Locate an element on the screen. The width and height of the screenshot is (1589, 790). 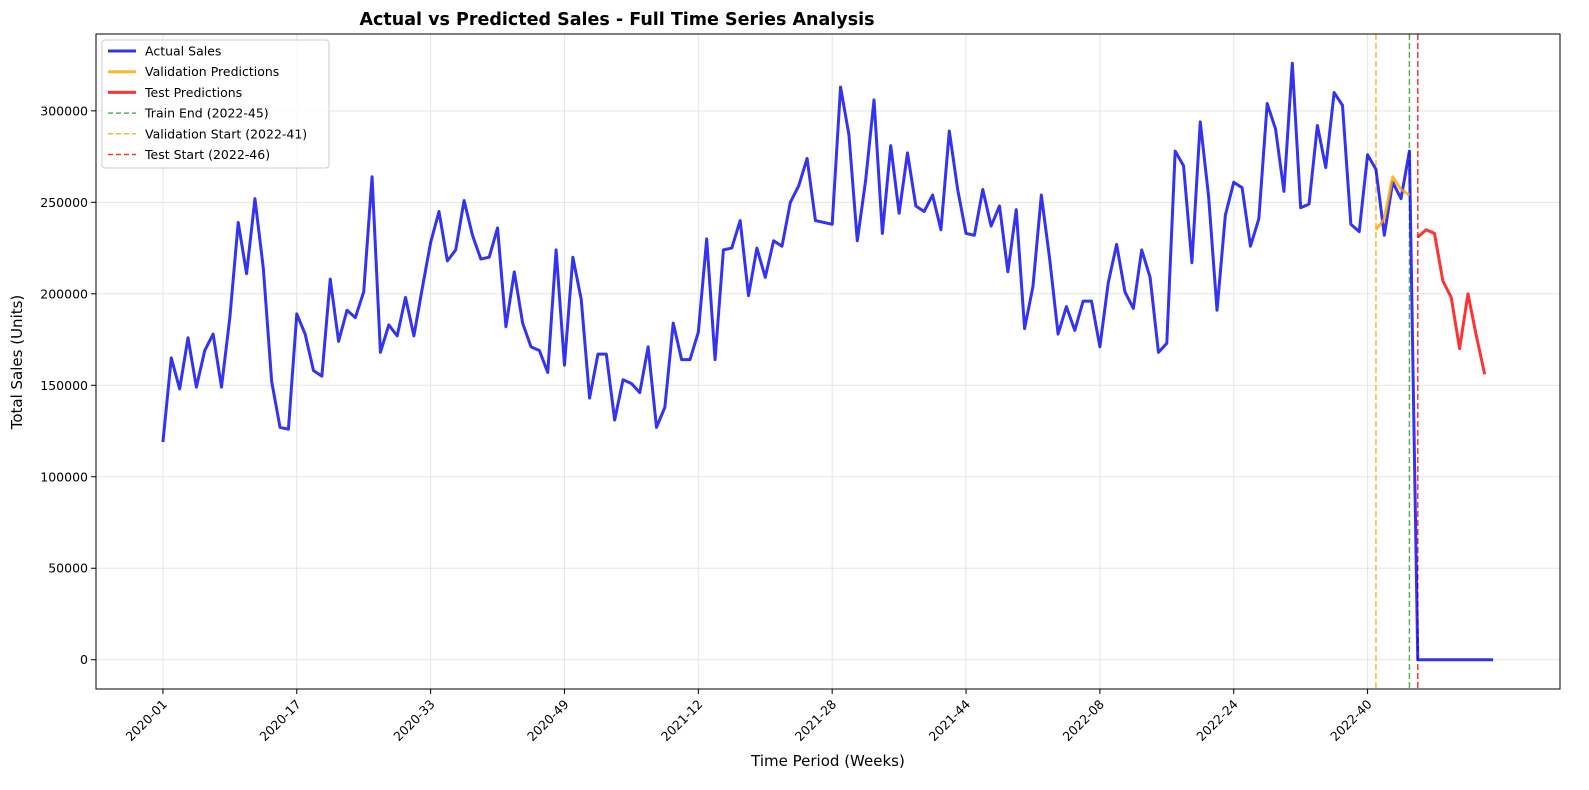
x-tick-label: 2020-17 is located at coordinates (280, 721).